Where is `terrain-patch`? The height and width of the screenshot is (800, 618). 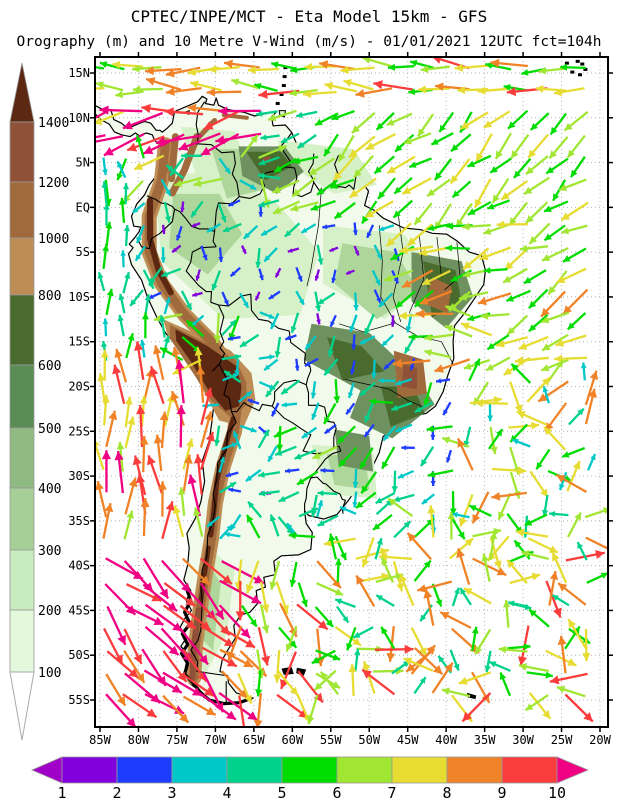
terrain-patch is located at coordinates (269, 166).